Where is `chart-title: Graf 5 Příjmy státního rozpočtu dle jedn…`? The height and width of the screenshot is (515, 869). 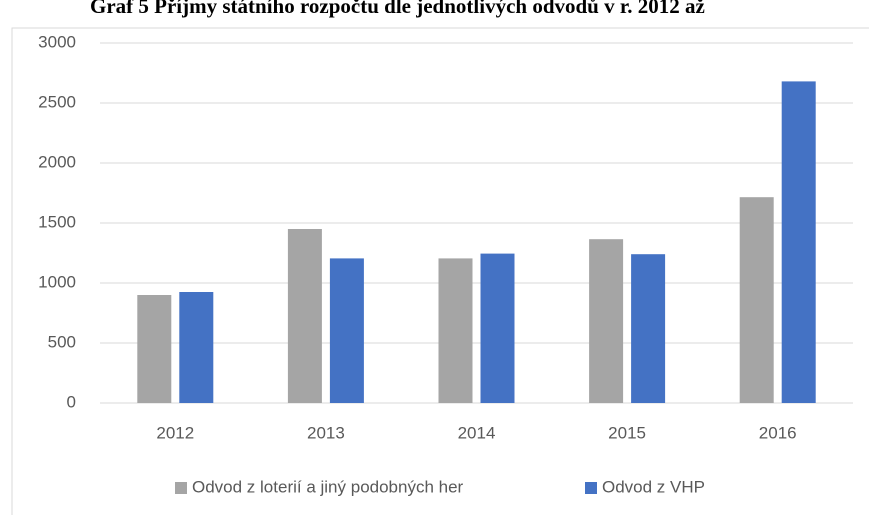
chart-title: Graf 5 Příjmy státního rozpočtu dle jedn… is located at coordinates (397, 9).